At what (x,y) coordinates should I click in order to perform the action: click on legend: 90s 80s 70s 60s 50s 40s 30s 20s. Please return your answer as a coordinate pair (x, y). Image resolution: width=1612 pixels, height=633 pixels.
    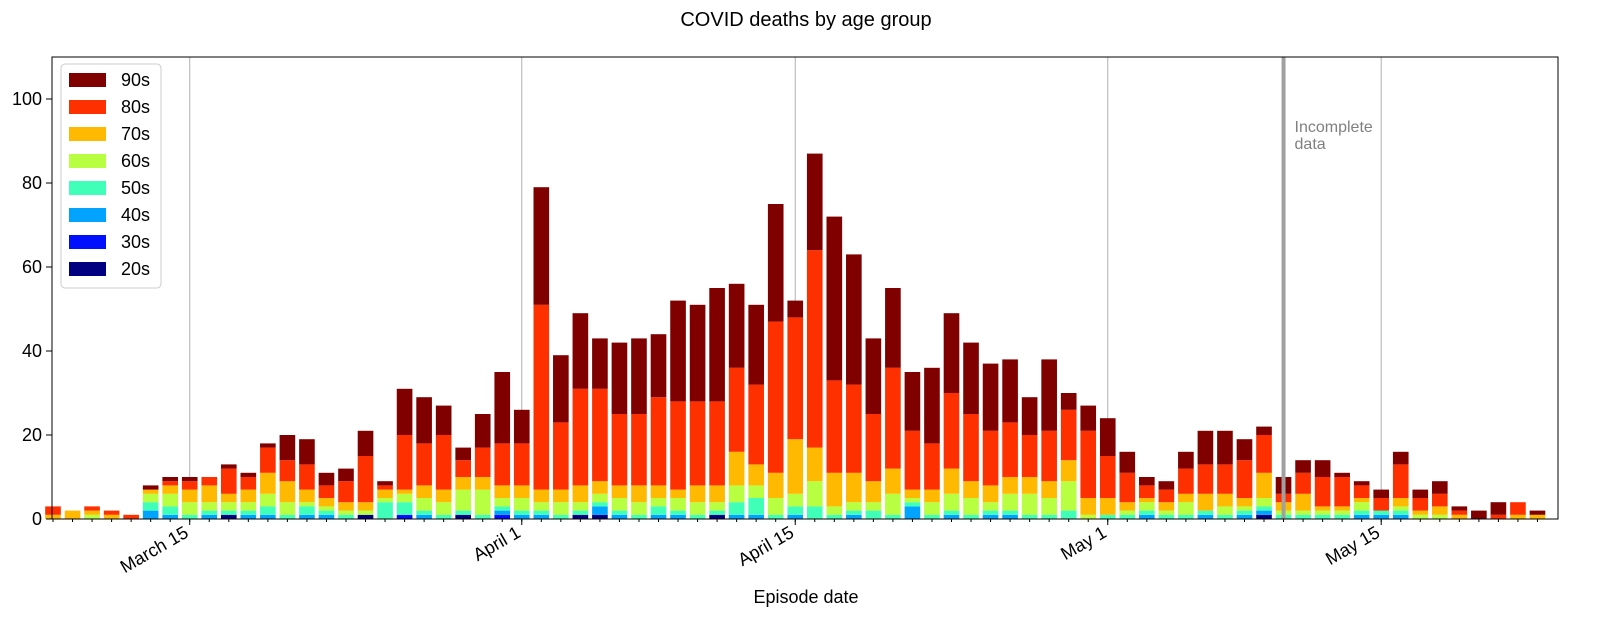
    Looking at the image, I should click on (111, 176).